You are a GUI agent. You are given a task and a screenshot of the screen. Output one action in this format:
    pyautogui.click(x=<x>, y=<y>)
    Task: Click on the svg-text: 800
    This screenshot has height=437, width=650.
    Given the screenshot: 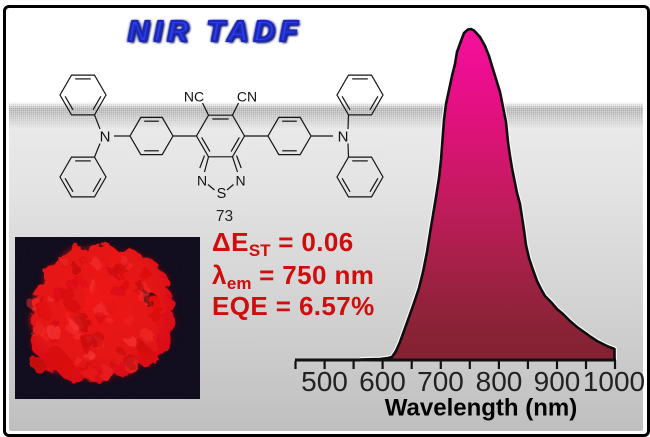 What is the action you would take?
    pyautogui.click(x=499, y=381)
    